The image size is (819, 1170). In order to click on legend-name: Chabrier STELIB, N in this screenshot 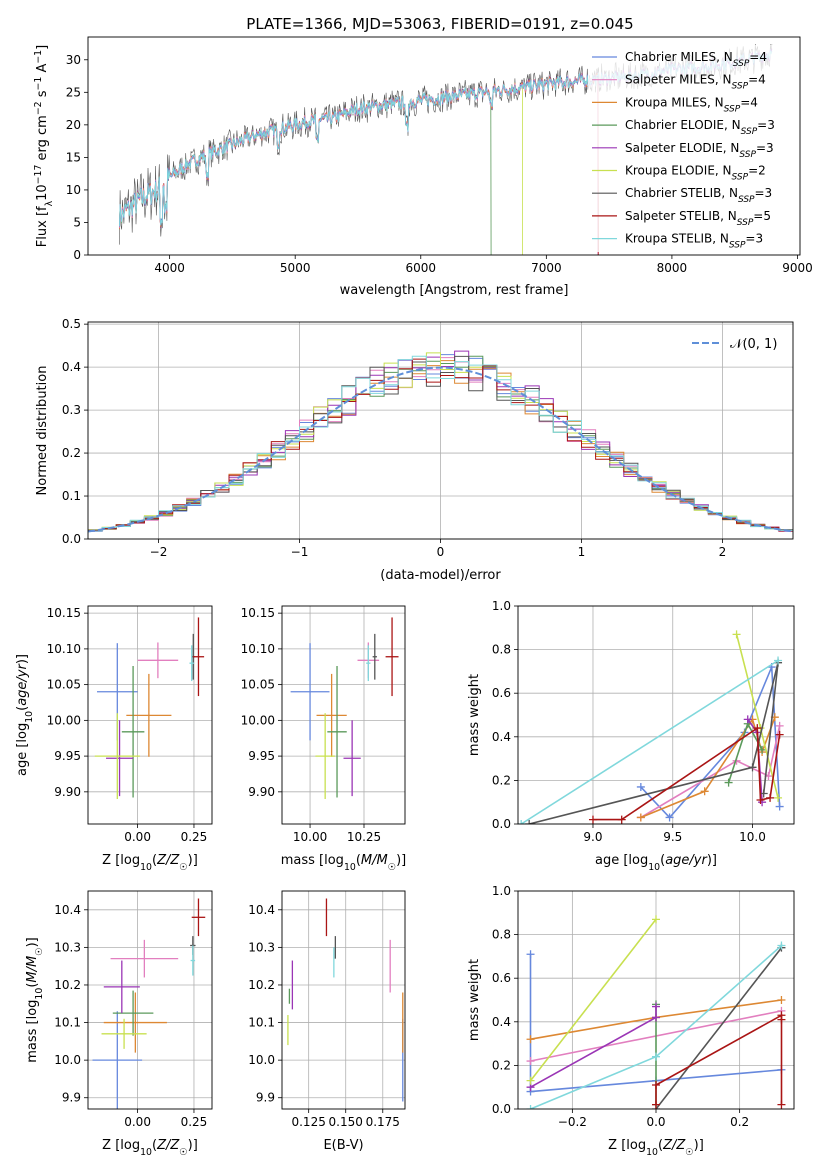, I will do `click(681, 193)`.